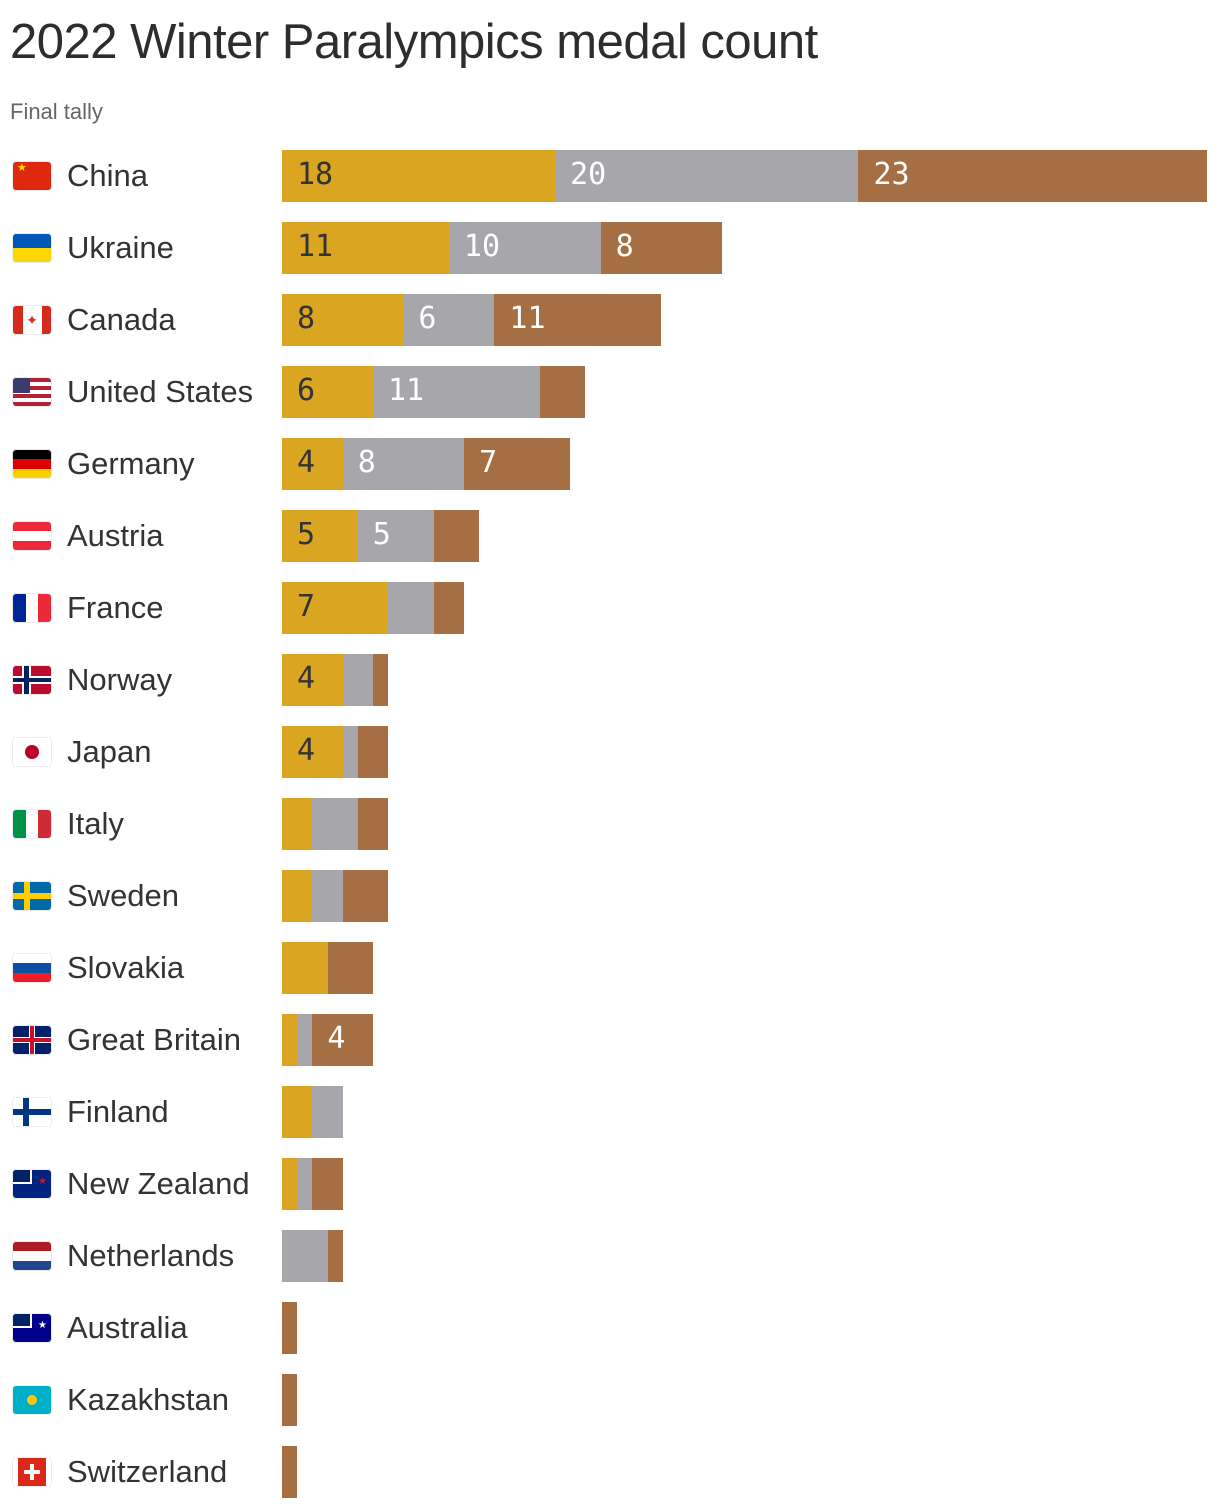 Image resolution: width=1220 pixels, height=1508 pixels. I want to click on bronze-value-label: 4, so click(336, 1038).